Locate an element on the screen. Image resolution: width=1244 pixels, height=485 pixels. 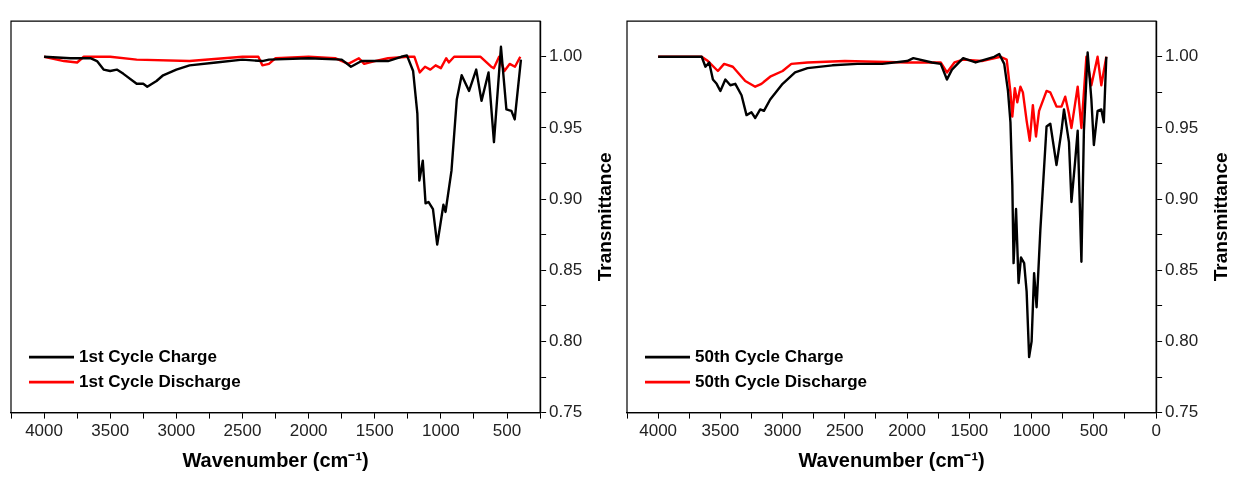
legend-label: 50th Cycle Charge is located at coordinates (769, 356).